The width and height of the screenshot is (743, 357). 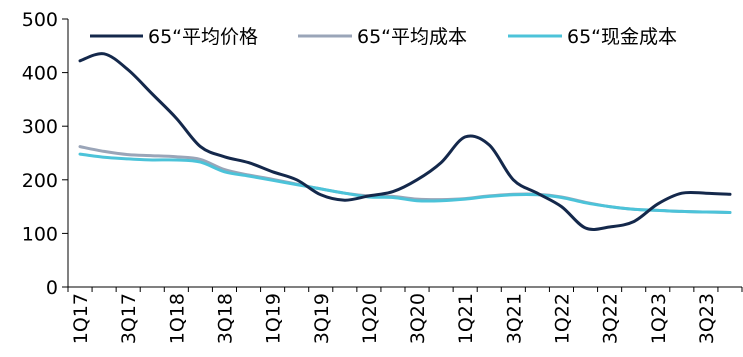 What do you see at coordinates (322, 318) in the screenshot?
I see `x-tick-label: 3Q19` at bounding box center [322, 318].